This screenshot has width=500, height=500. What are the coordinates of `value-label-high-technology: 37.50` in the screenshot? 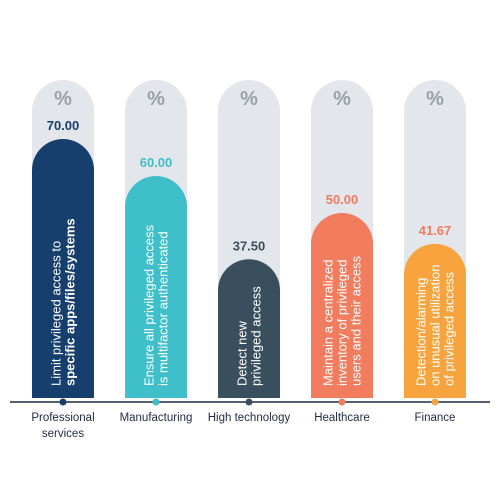 It's located at (249, 245).